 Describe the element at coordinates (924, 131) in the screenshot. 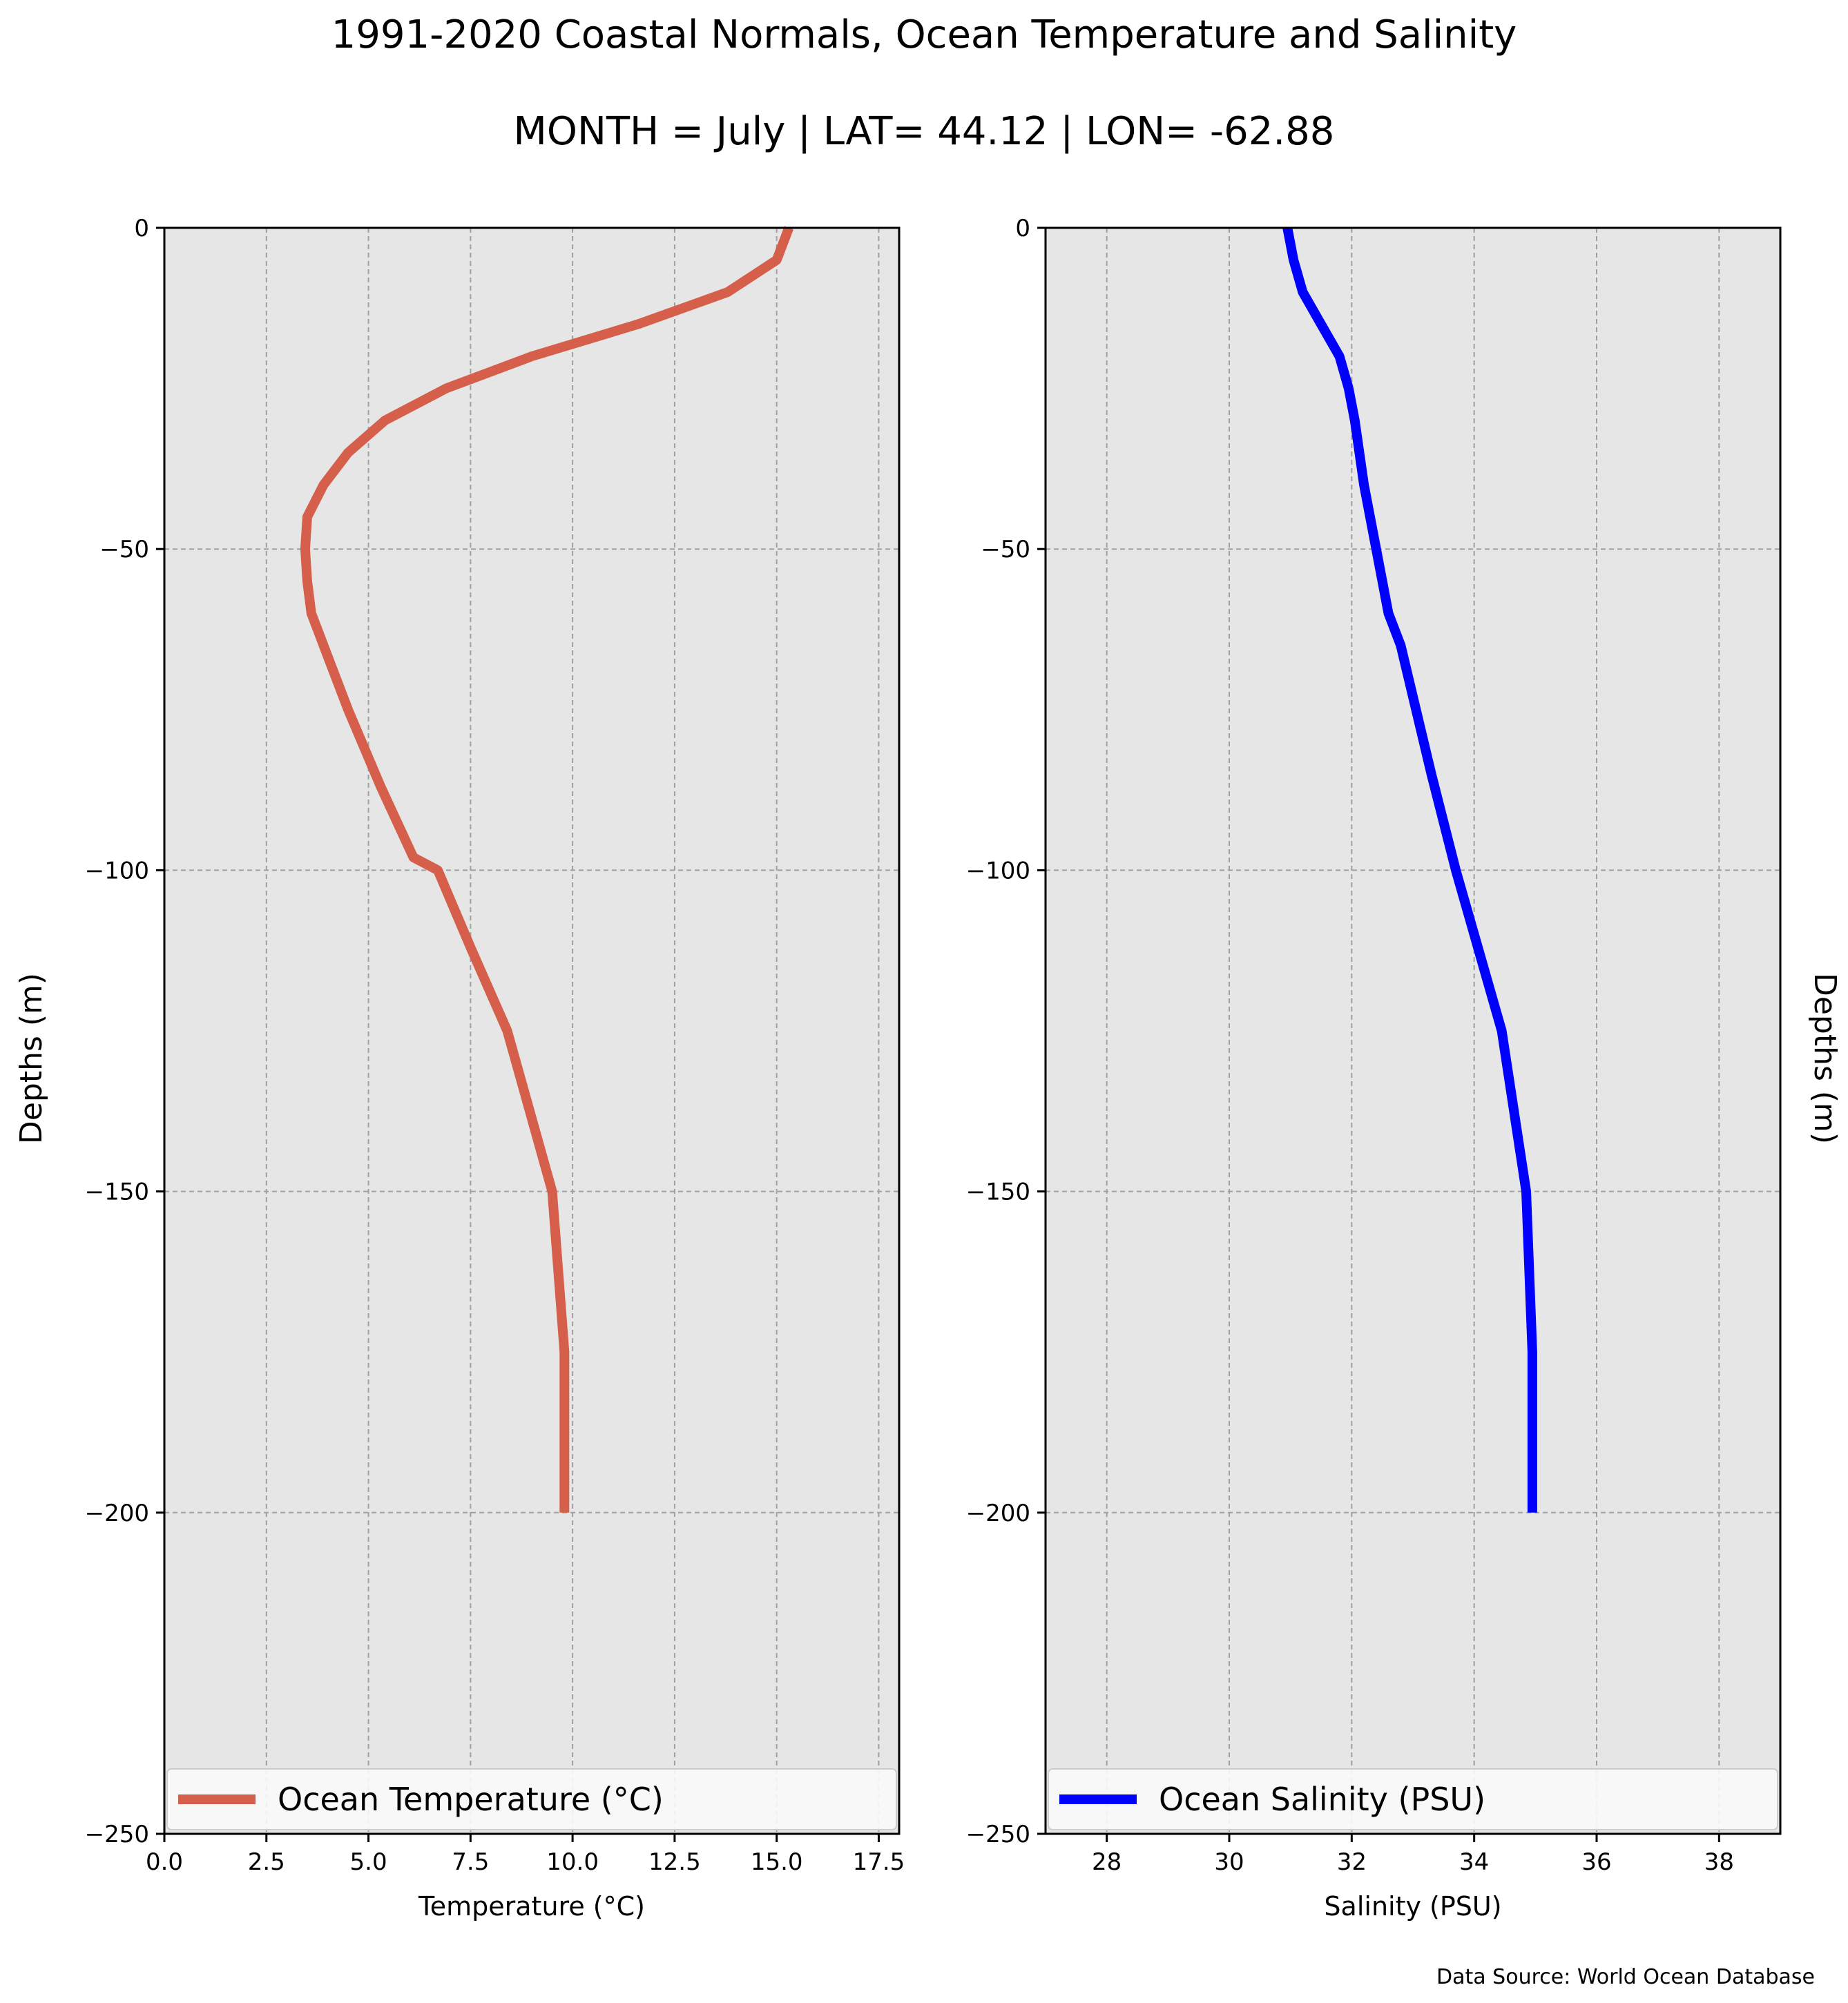

I see `figure-subtitle: MONTH = July | LAT= 44.12 | LON= -62.88` at that location.